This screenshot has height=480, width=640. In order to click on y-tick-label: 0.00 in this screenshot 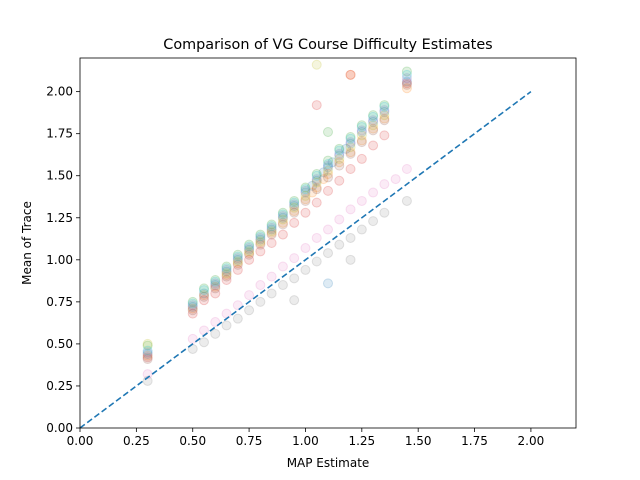, I will do `click(59, 428)`.